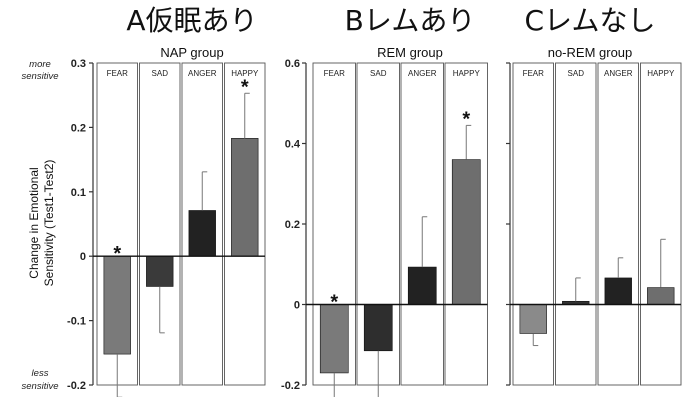 Image resolution: width=693 pixels, height=397 pixels. I want to click on y-tick-label: -0.1, so click(76, 322).